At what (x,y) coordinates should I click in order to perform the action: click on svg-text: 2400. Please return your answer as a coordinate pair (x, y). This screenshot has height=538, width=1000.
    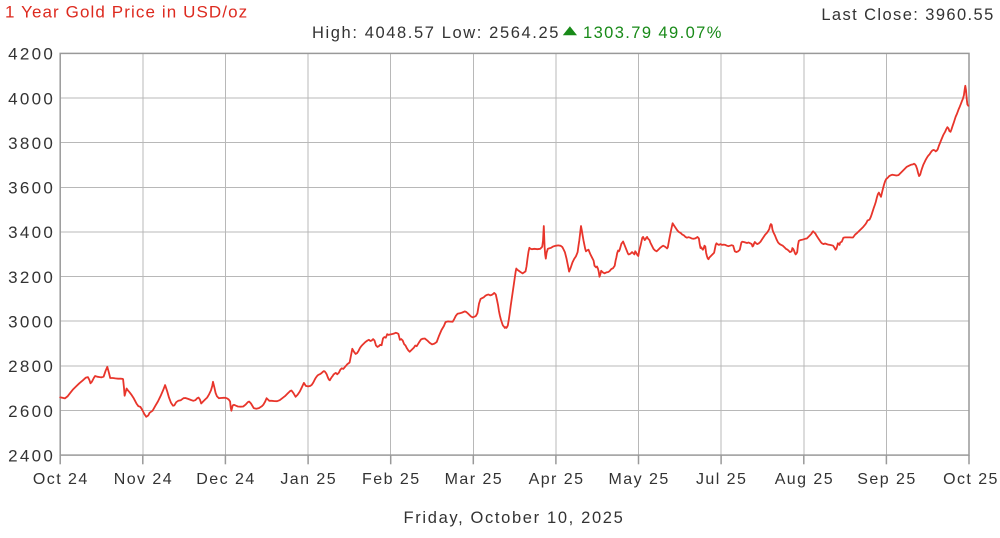
    Looking at the image, I should click on (31, 455).